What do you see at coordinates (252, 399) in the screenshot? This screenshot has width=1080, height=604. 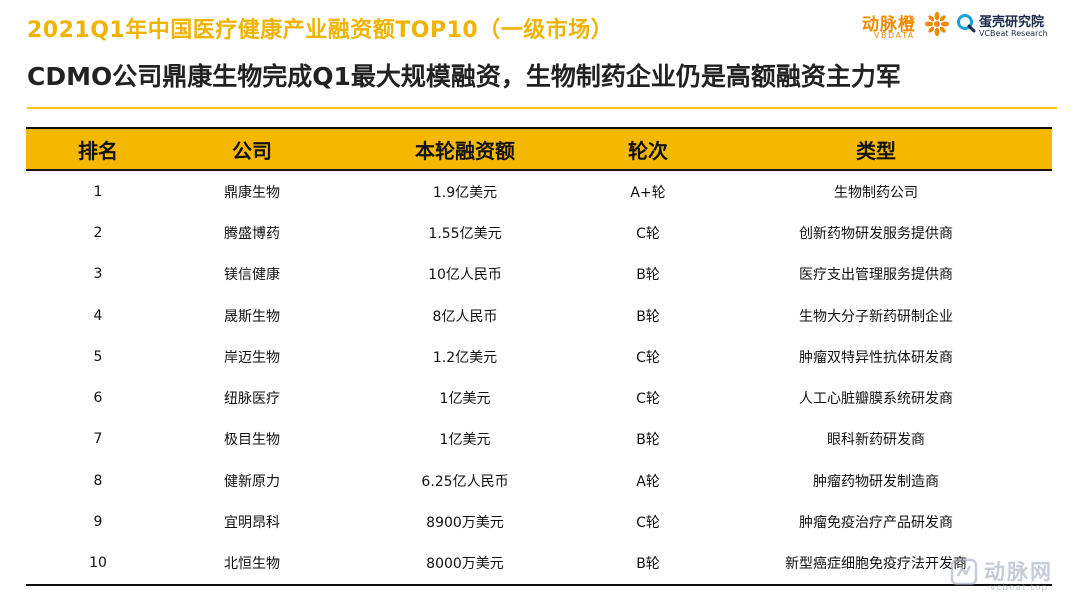 I see `cell-company: 纽脉医疗` at bounding box center [252, 399].